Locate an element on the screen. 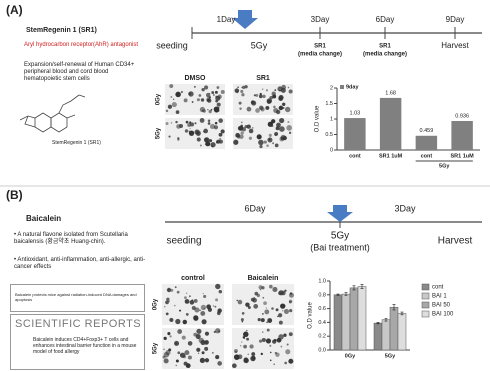 Image resolution: width=490 pixels, height=371 pixels. legend-label: BAI 100 is located at coordinates (443, 315).